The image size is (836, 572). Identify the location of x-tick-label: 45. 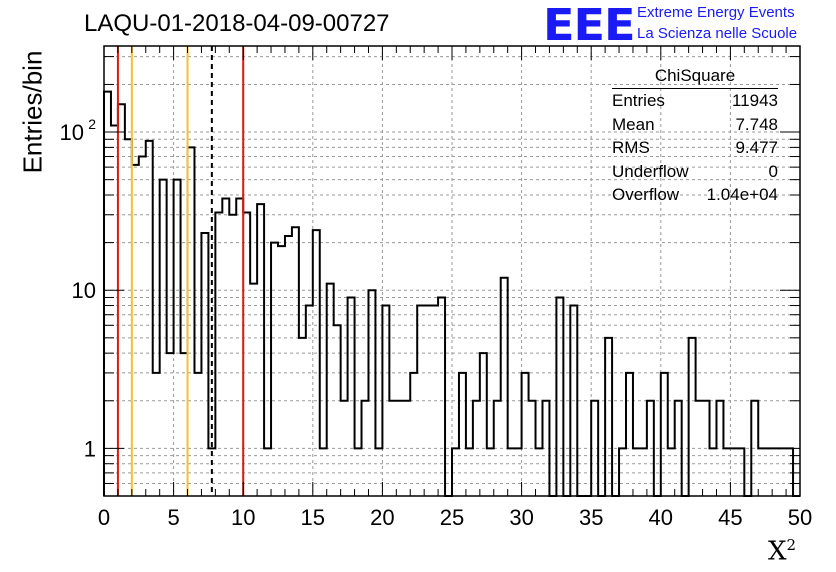
(730, 517).